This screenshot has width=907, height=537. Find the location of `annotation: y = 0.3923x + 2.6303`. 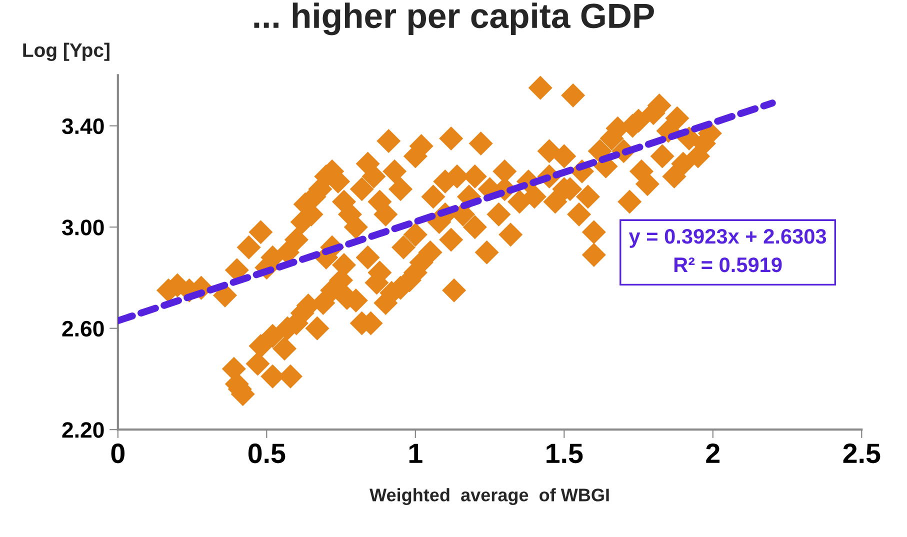

annotation: y = 0.3923x + 2.6303 is located at coordinates (727, 238).